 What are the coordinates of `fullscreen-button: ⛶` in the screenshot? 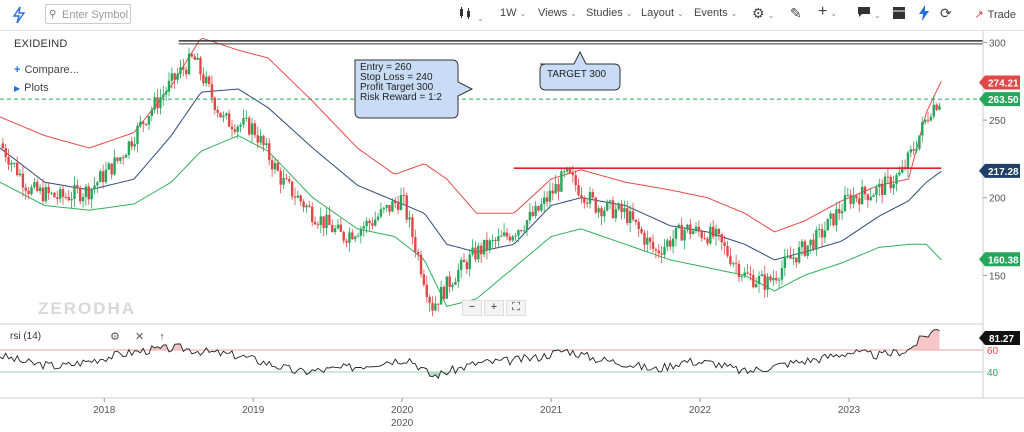 It's located at (516, 308).